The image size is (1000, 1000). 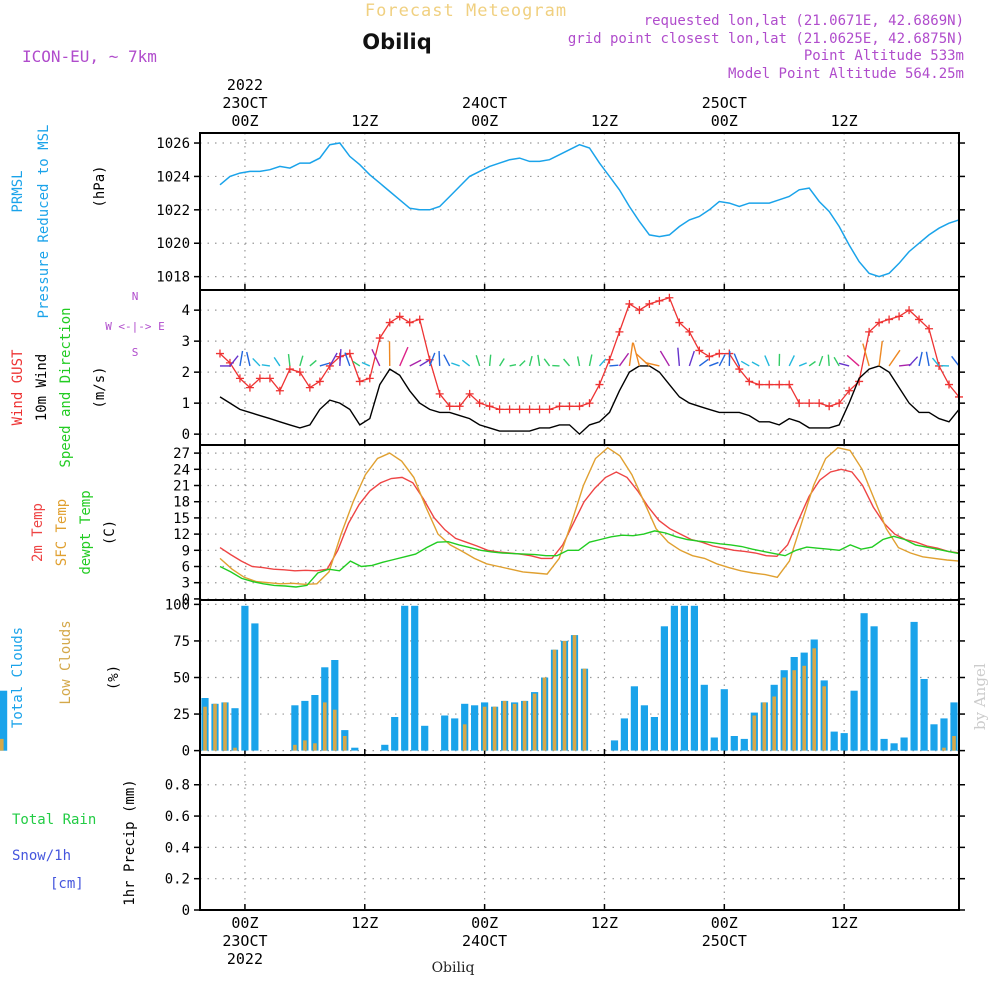 I want to click on ylabel-total: Total Clouds, so click(x=18, y=677).